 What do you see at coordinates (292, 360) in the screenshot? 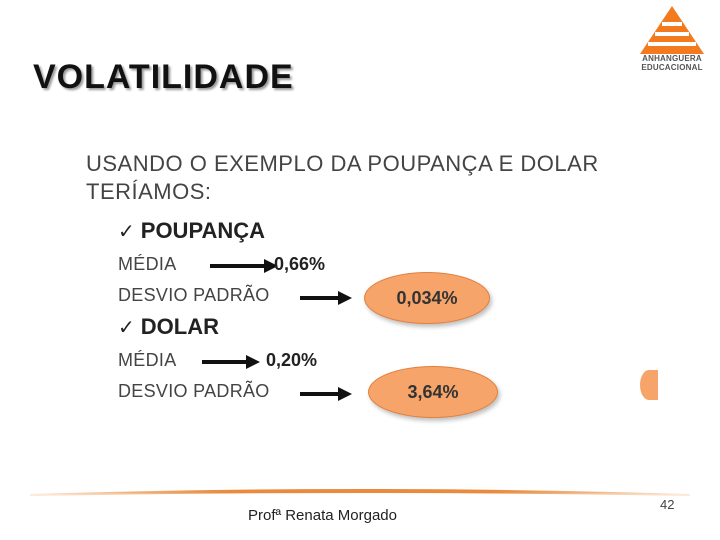
I see `mean-value-dolar: 0,20%` at bounding box center [292, 360].